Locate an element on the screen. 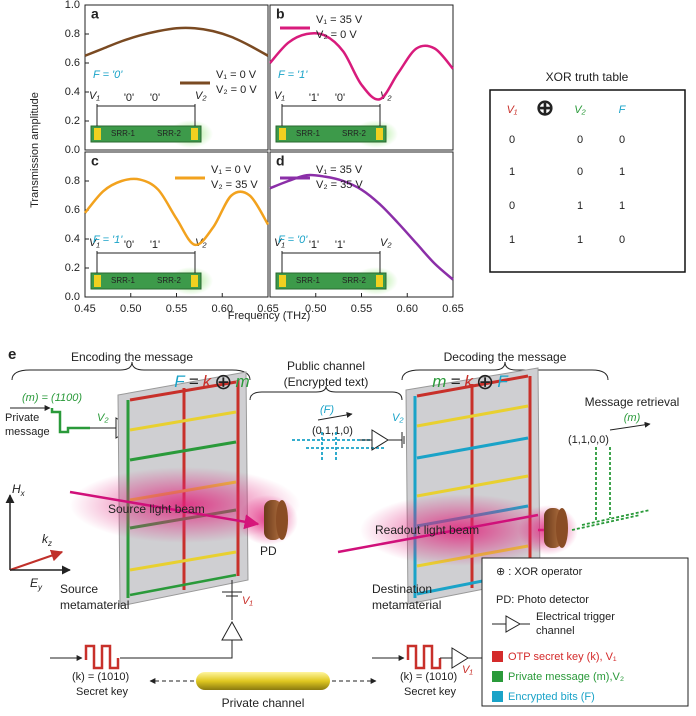 The width and height of the screenshot is (696, 716). channel-label: Private channel is located at coordinates (263, 703).